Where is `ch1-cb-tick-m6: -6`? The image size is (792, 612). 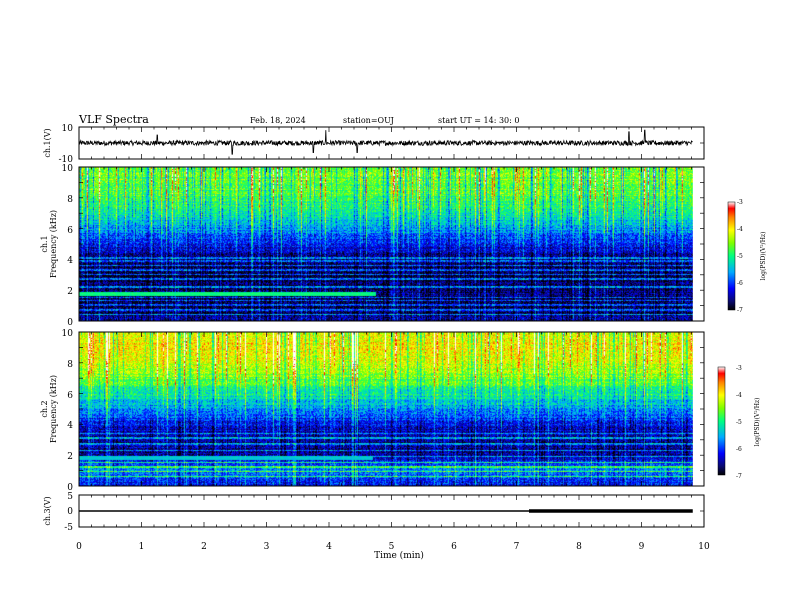 ch1-cb-tick-m6: -6 is located at coordinates (740, 283).